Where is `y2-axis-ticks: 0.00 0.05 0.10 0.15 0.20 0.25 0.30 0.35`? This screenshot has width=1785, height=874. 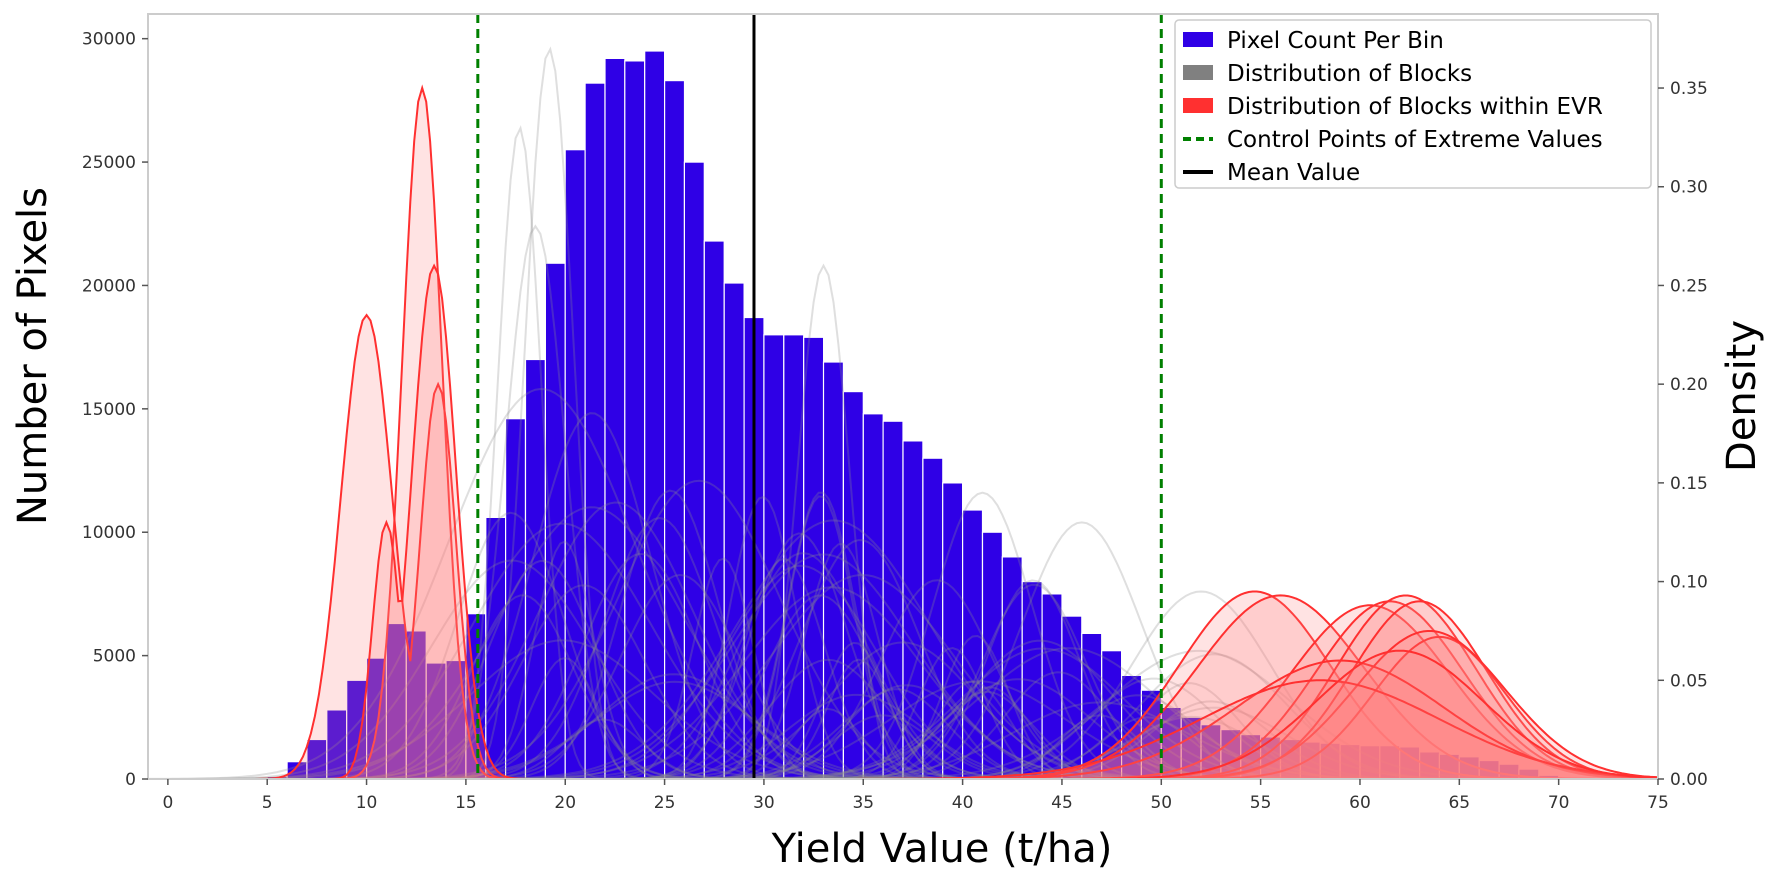
y2-axis-ticks: 0.00 0.05 0.10 0.15 0.20 0.25 0.30 0.35 is located at coordinates (1683, 434).